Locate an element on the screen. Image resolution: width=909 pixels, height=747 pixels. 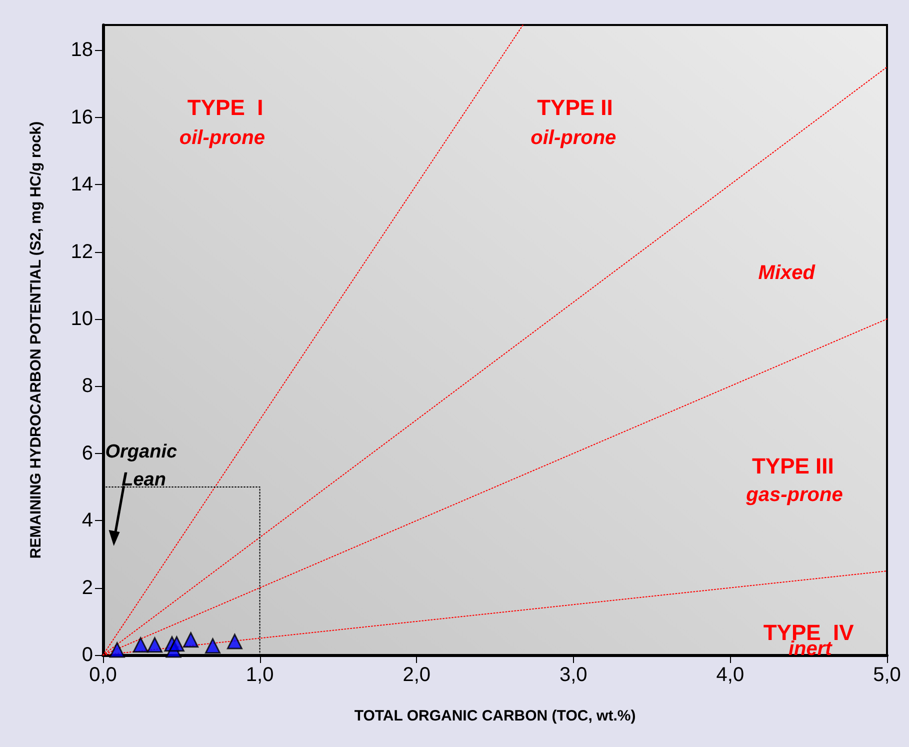
y-tick-label: 12 is located at coordinates (81, 251).